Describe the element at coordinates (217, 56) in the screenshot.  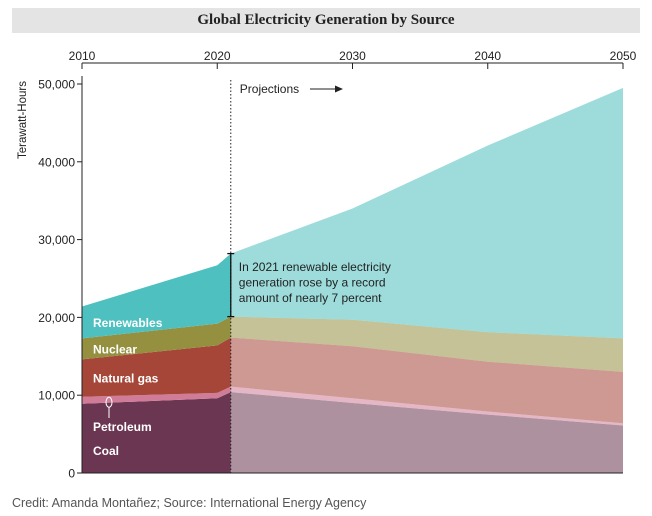
I see `x-tick-label: 2020` at that location.